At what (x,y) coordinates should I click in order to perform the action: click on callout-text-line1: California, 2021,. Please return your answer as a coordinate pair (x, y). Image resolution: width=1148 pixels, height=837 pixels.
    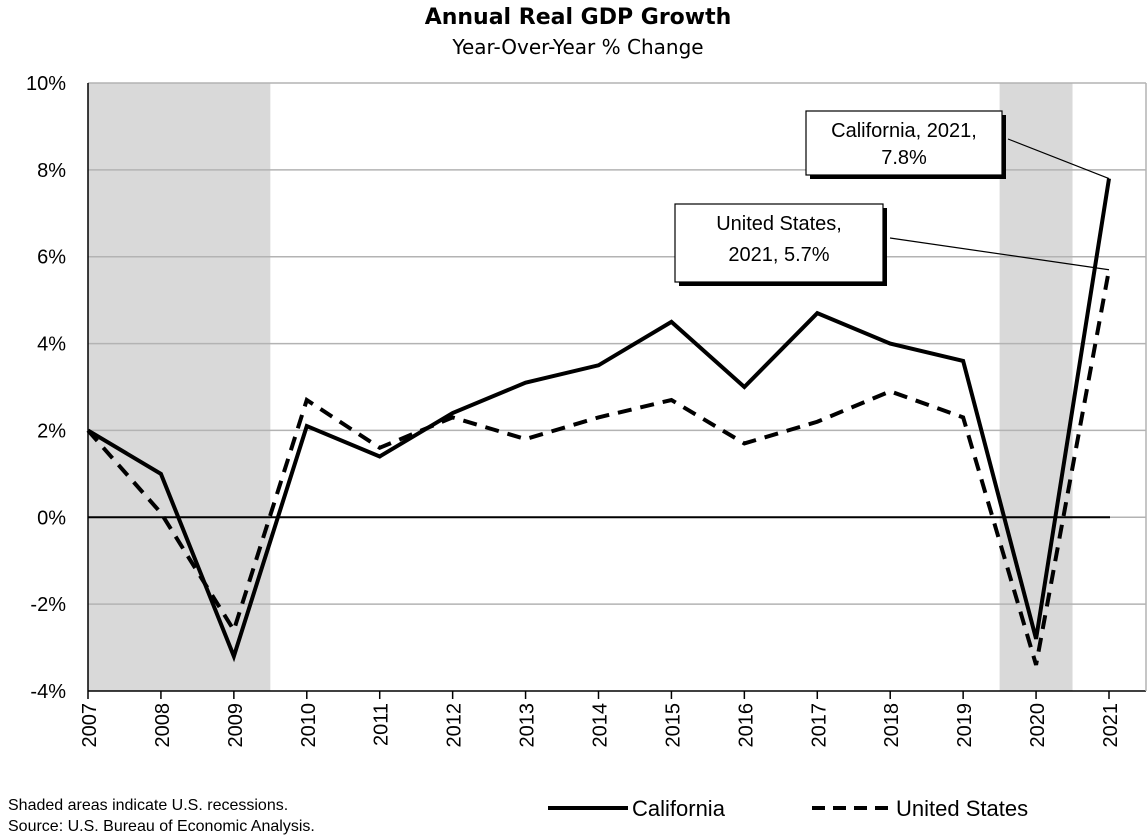
    Looking at the image, I should click on (904, 131).